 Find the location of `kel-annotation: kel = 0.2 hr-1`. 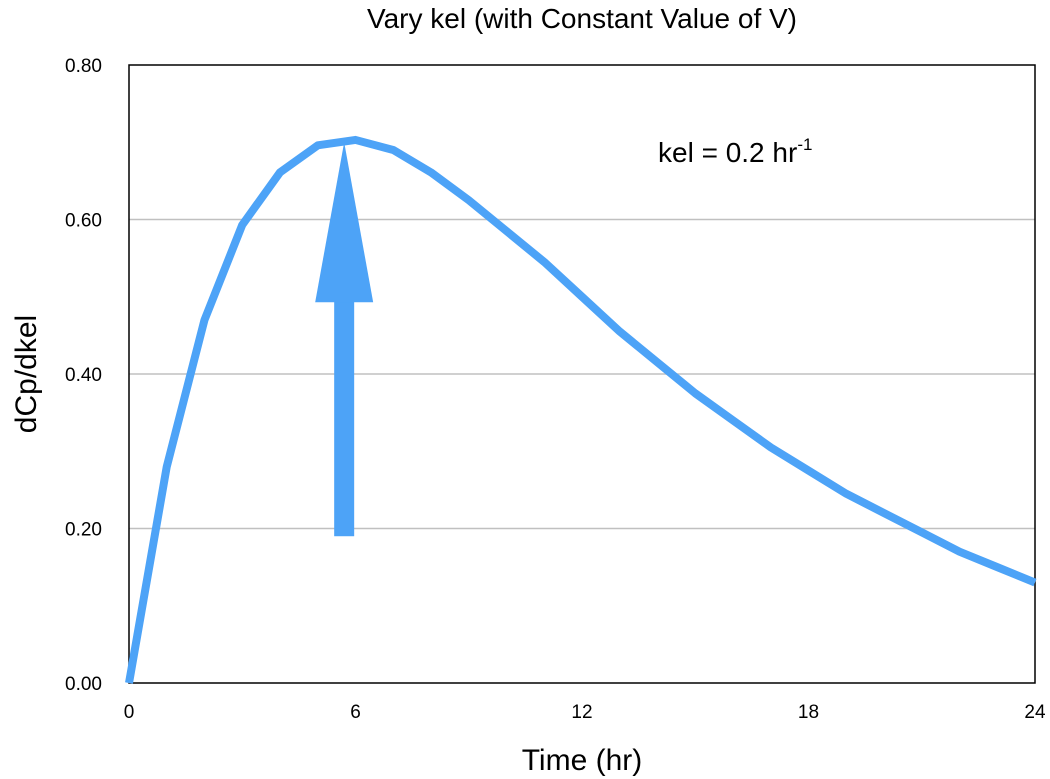

kel-annotation: kel = 0.2 hr-1 is located at coordinates (735, 151).